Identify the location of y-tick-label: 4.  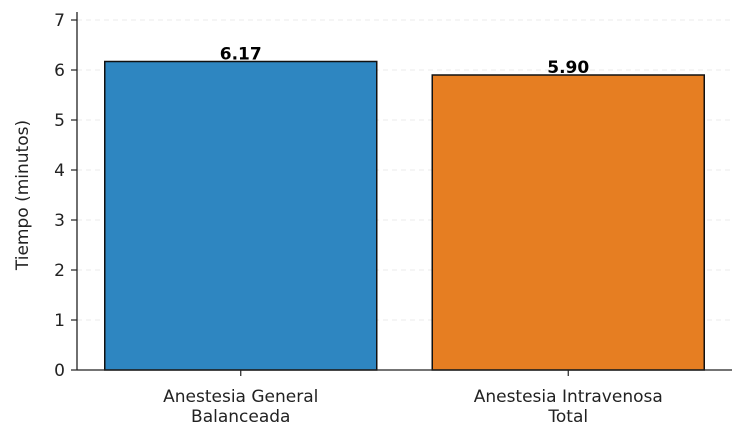
(59, 171).